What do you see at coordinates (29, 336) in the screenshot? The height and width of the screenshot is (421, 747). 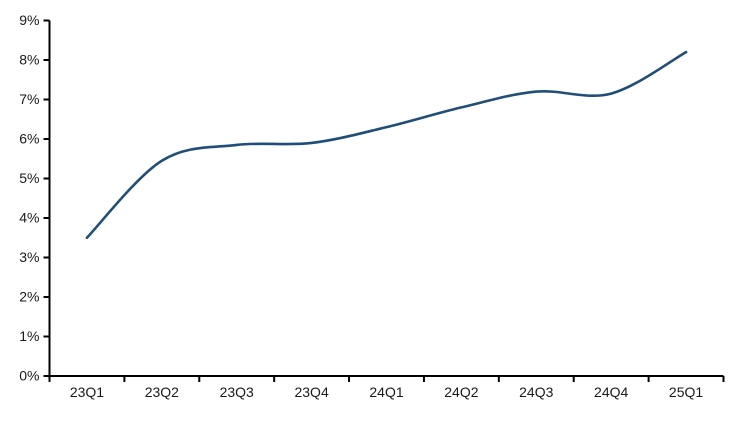 I see `y-axis-tick-label: 1%` at bounding box center [29, 336].